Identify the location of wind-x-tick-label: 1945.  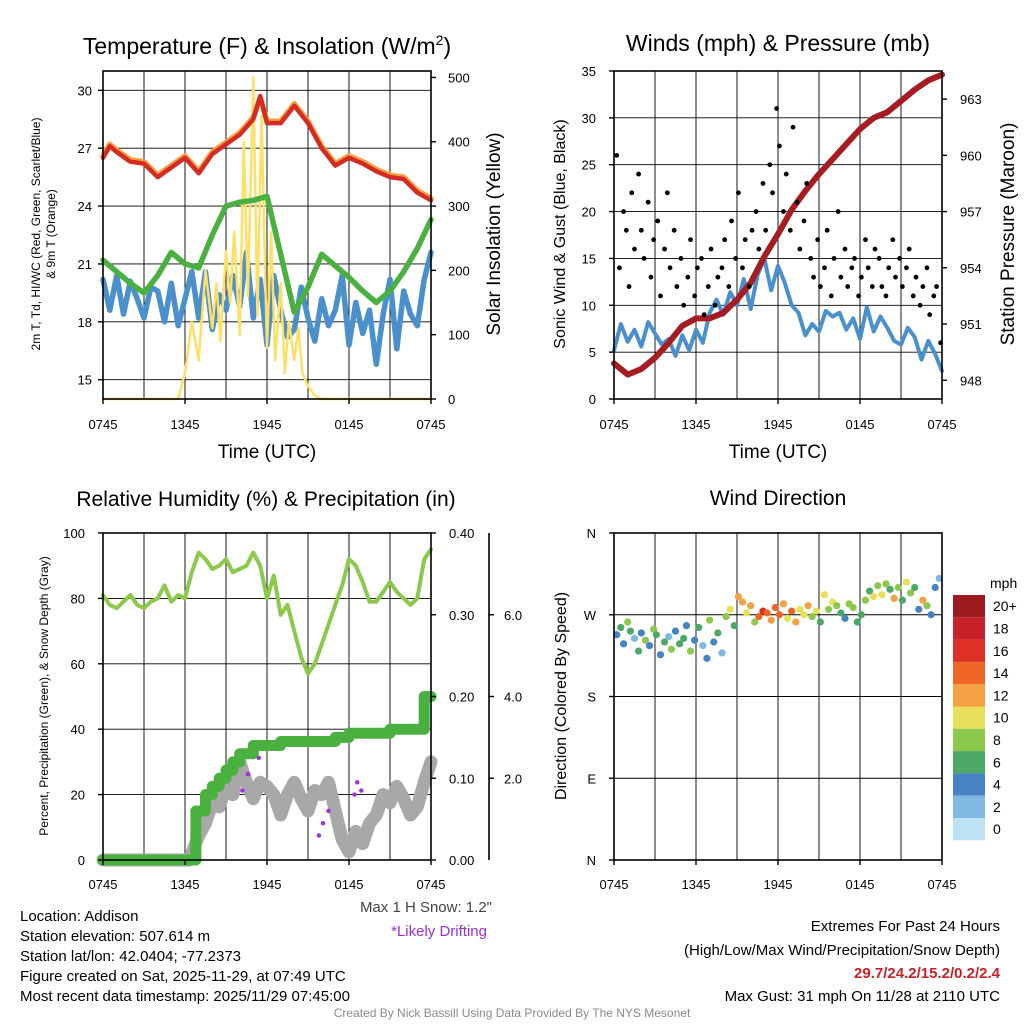
(778, 424).